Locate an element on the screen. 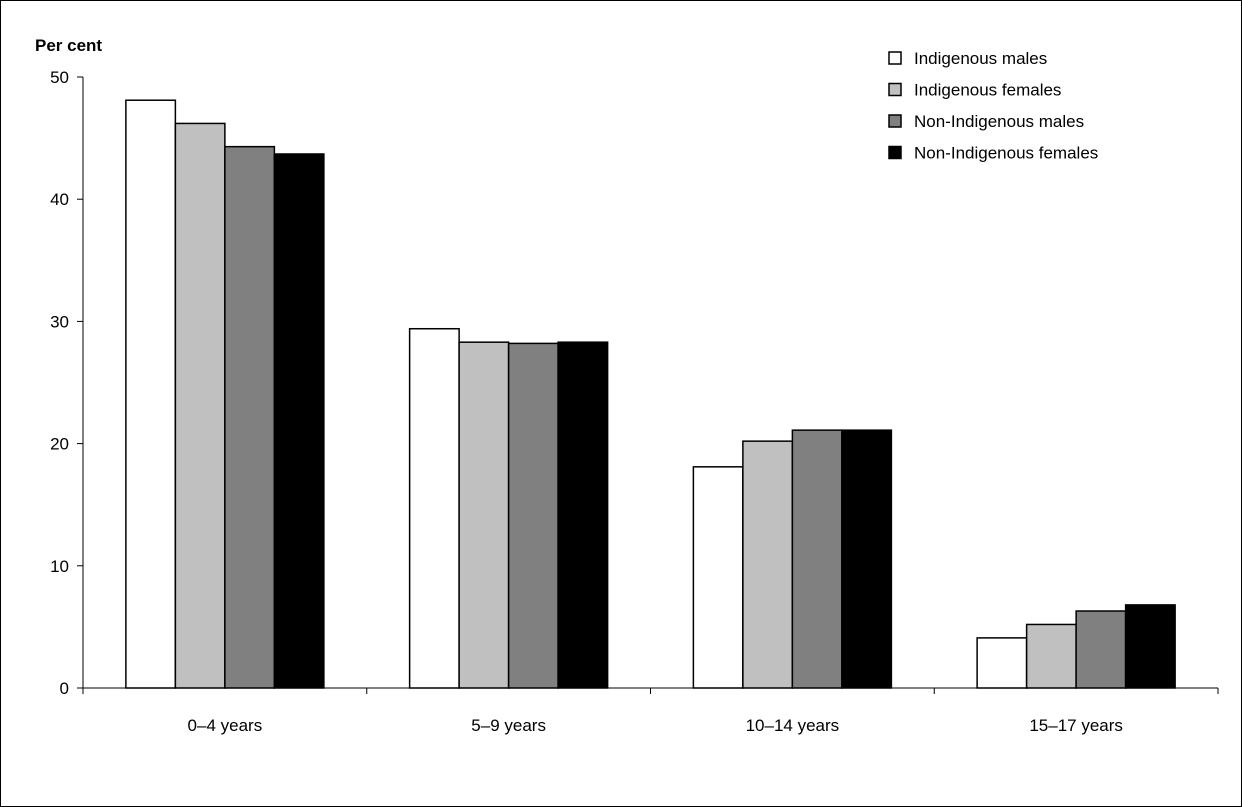  legend-label: Non-Indigenous females is located at coordinates (1006, 153).